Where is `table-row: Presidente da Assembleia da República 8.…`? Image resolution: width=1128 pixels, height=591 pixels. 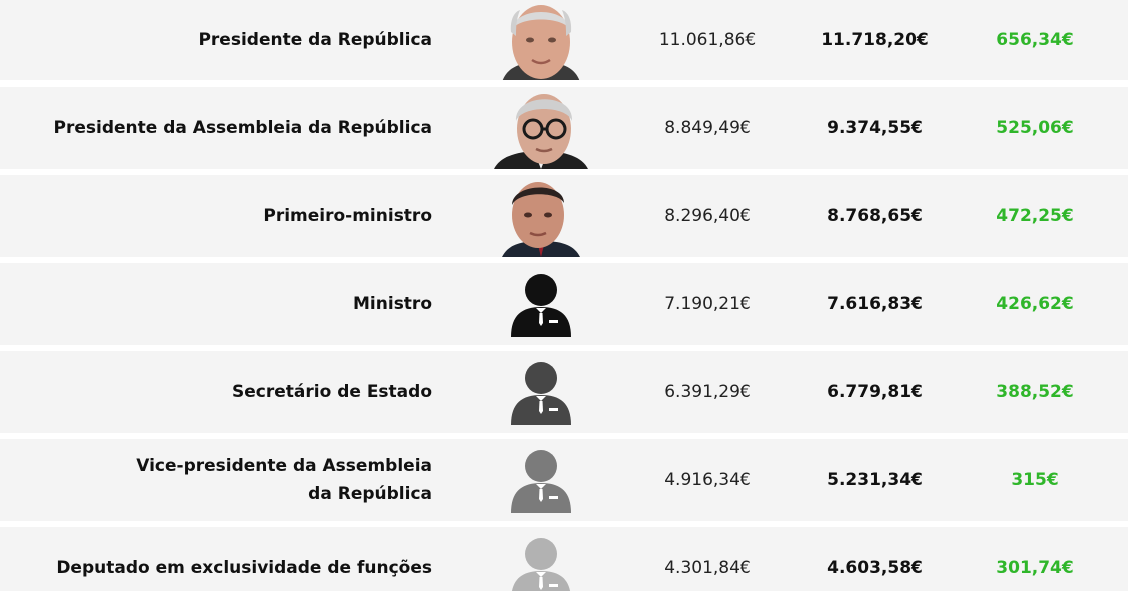
table-row: Presidente da Assembleia da República 8.… is located at coordinates (564, 128).